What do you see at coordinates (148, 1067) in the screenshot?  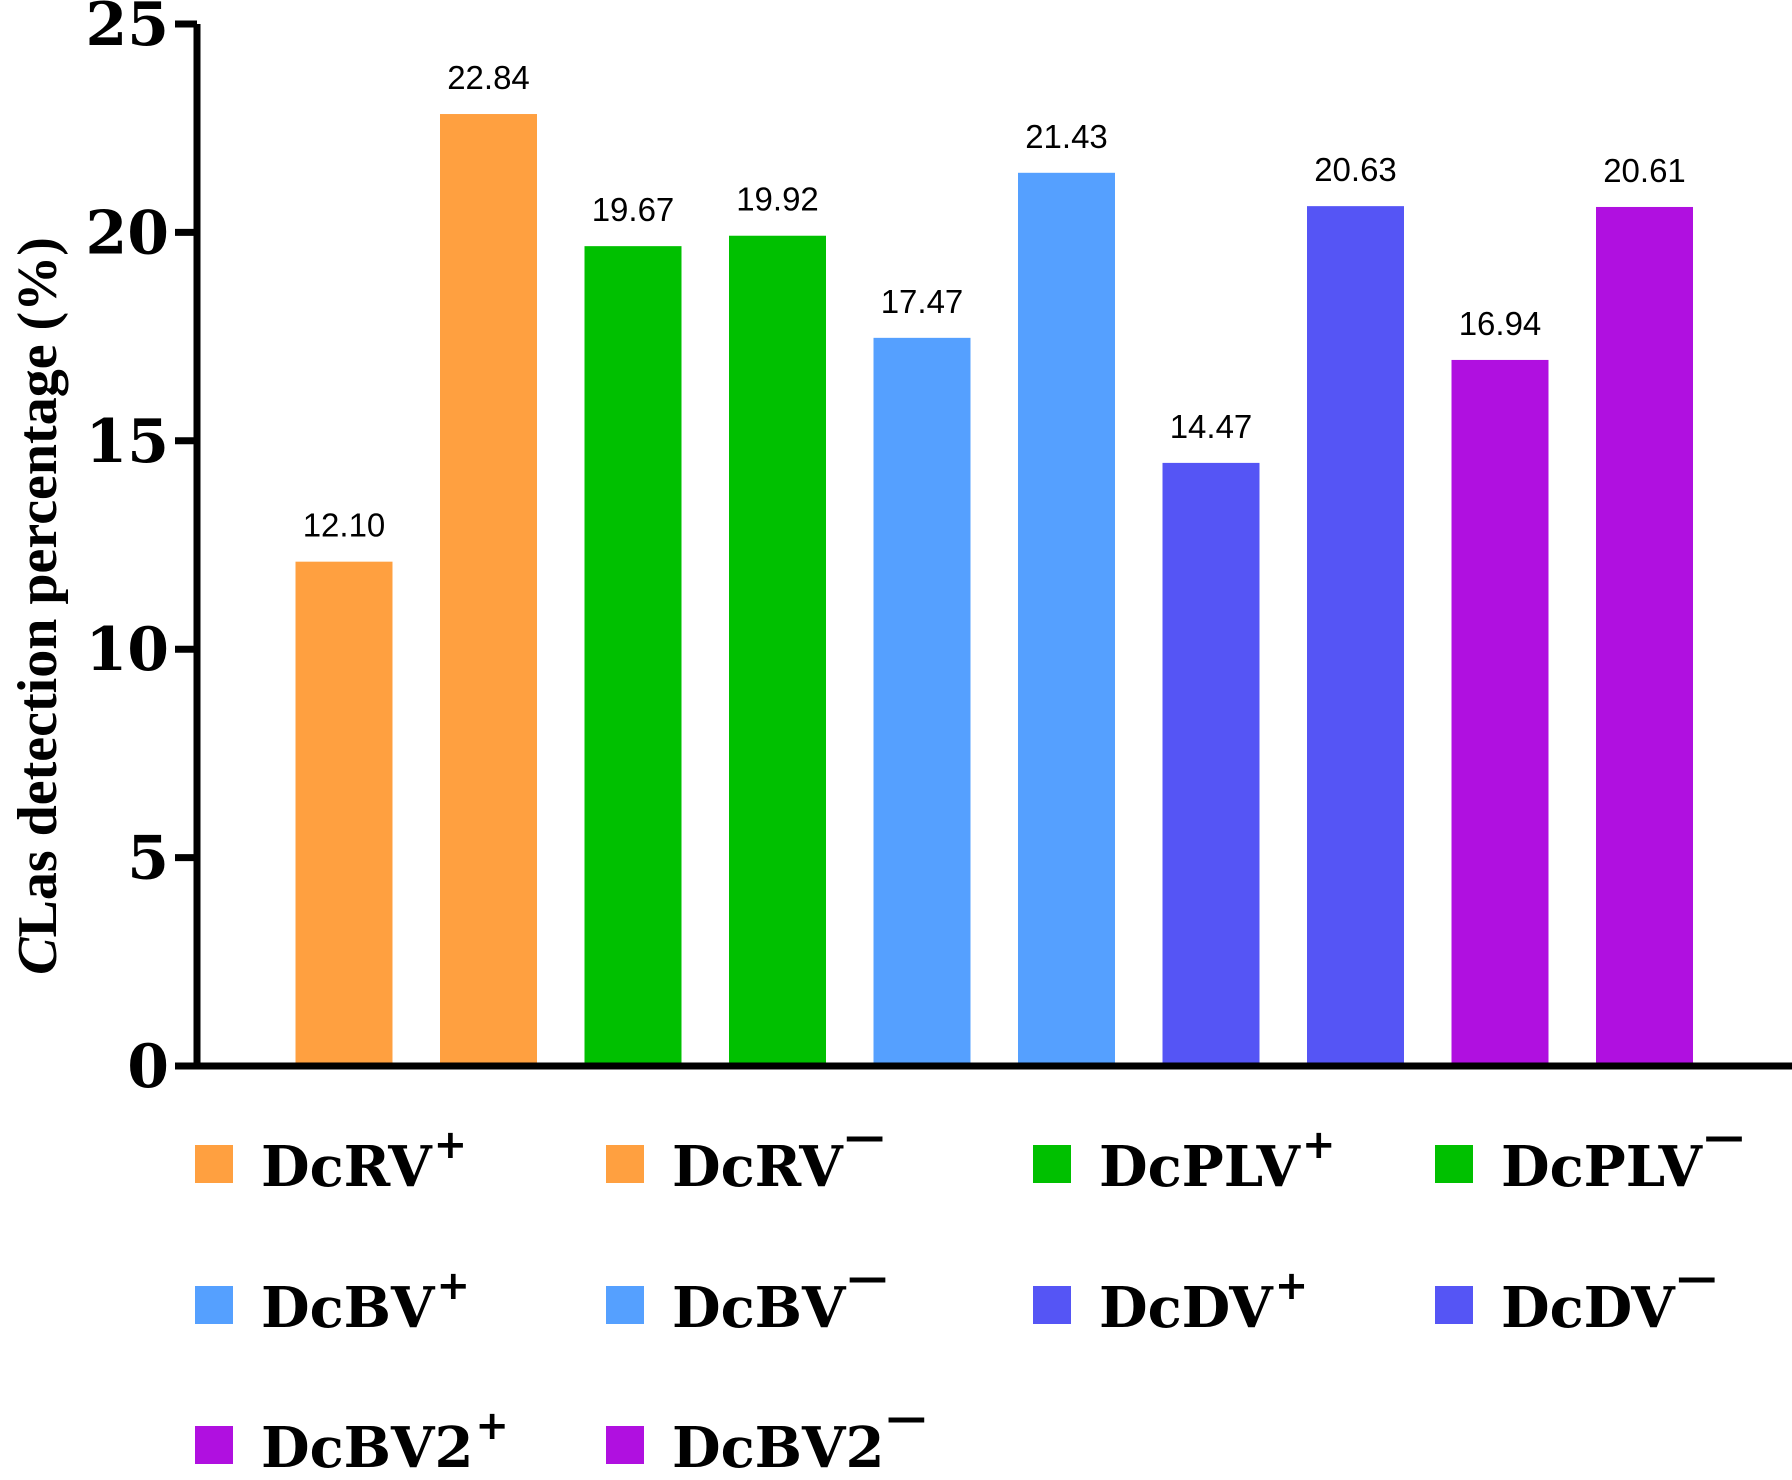 I see `y-tick-label: 0` at bounding box center [148, 1067].